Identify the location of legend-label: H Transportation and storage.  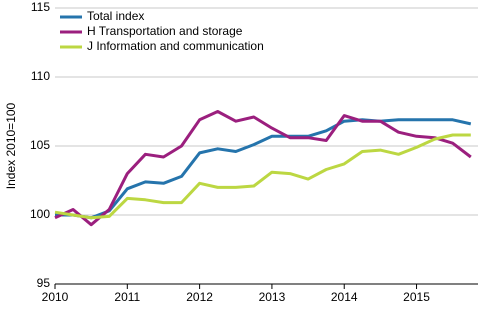
(165, 31).